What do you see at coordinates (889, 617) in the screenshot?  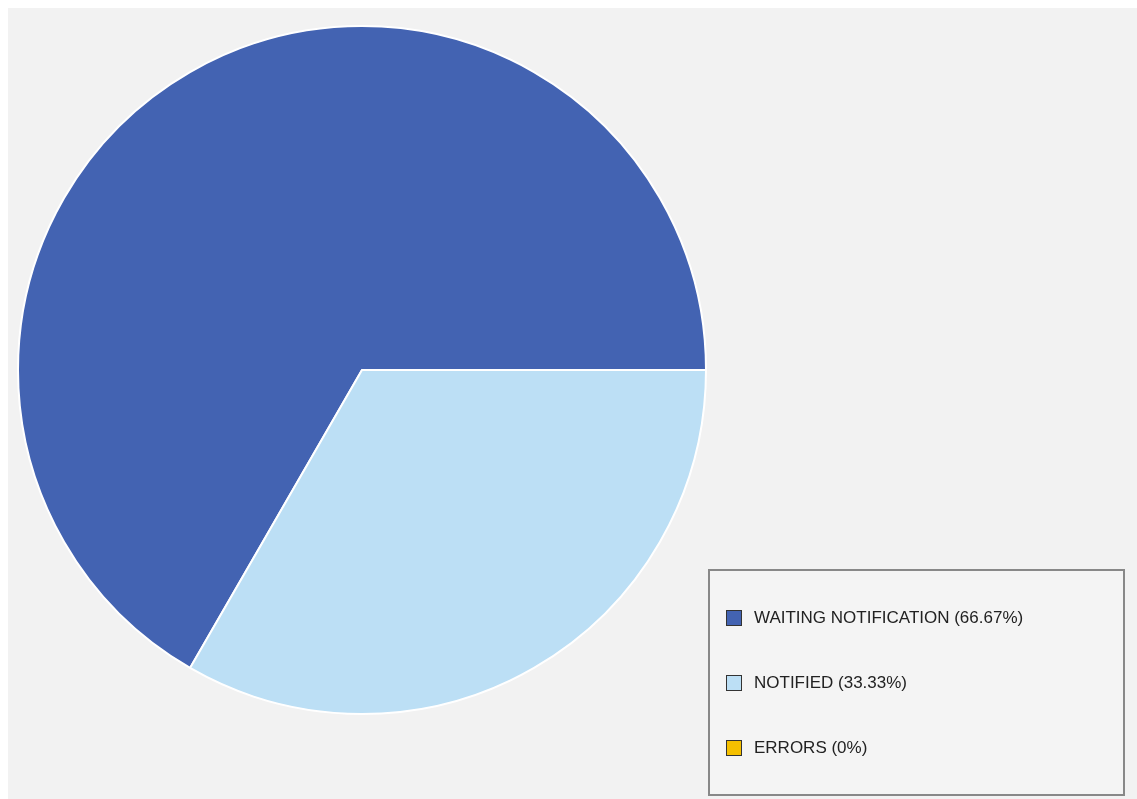 I see `legend-label: WAITING NOTIFICATION (66.67%)` at bounding box center [889, 617].